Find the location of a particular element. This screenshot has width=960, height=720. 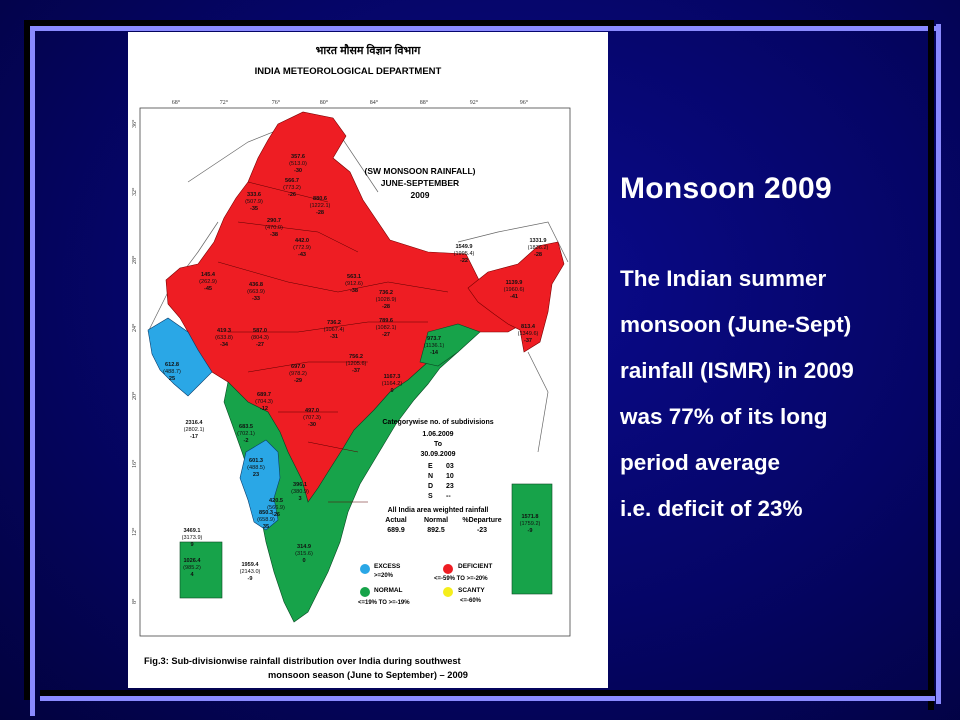

slide-text-line: i.e. deficit of 23% is located at coordinates (711, 508).